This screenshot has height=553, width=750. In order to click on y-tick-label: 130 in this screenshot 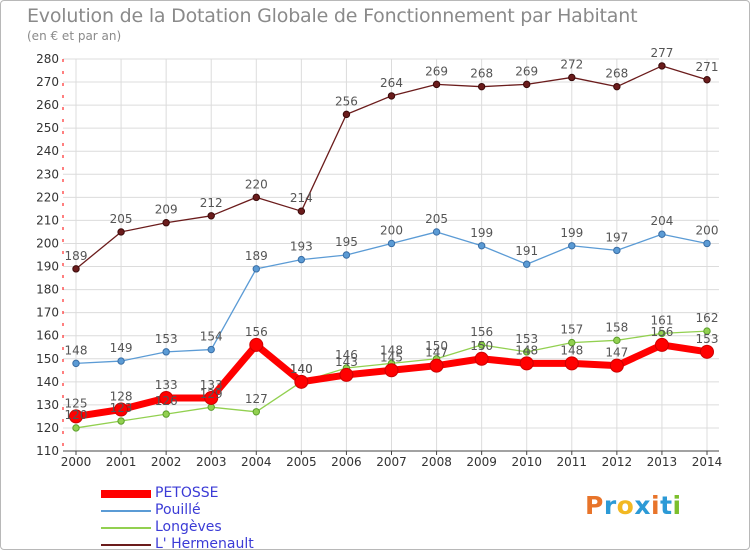, I will do `click(47, 405)`.